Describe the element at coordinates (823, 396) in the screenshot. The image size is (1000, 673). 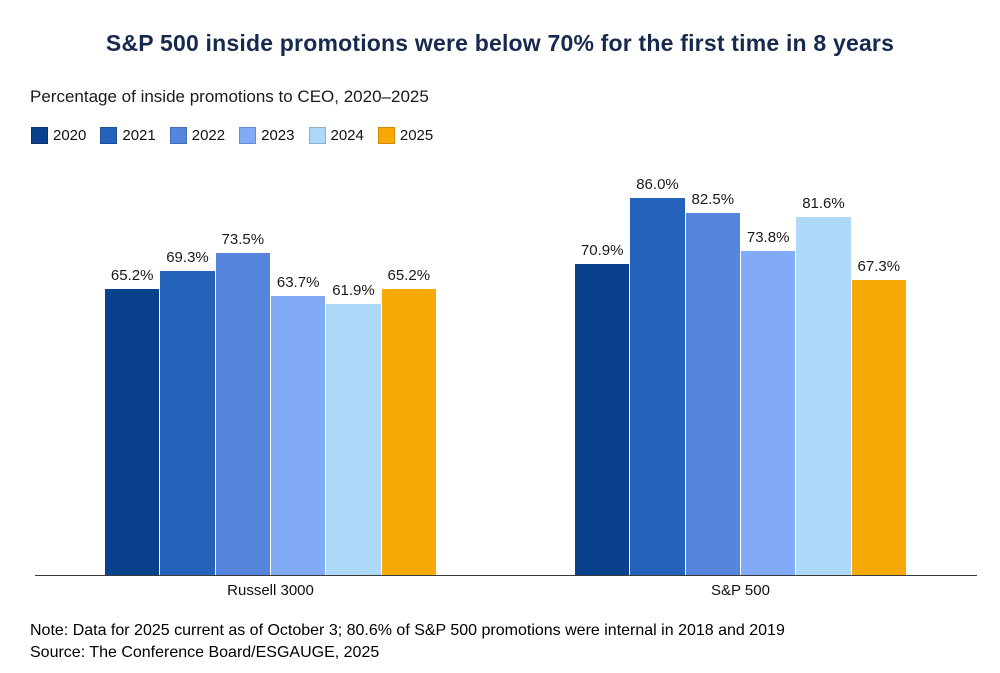
I see `bar-s-p-500-2024` at that location.